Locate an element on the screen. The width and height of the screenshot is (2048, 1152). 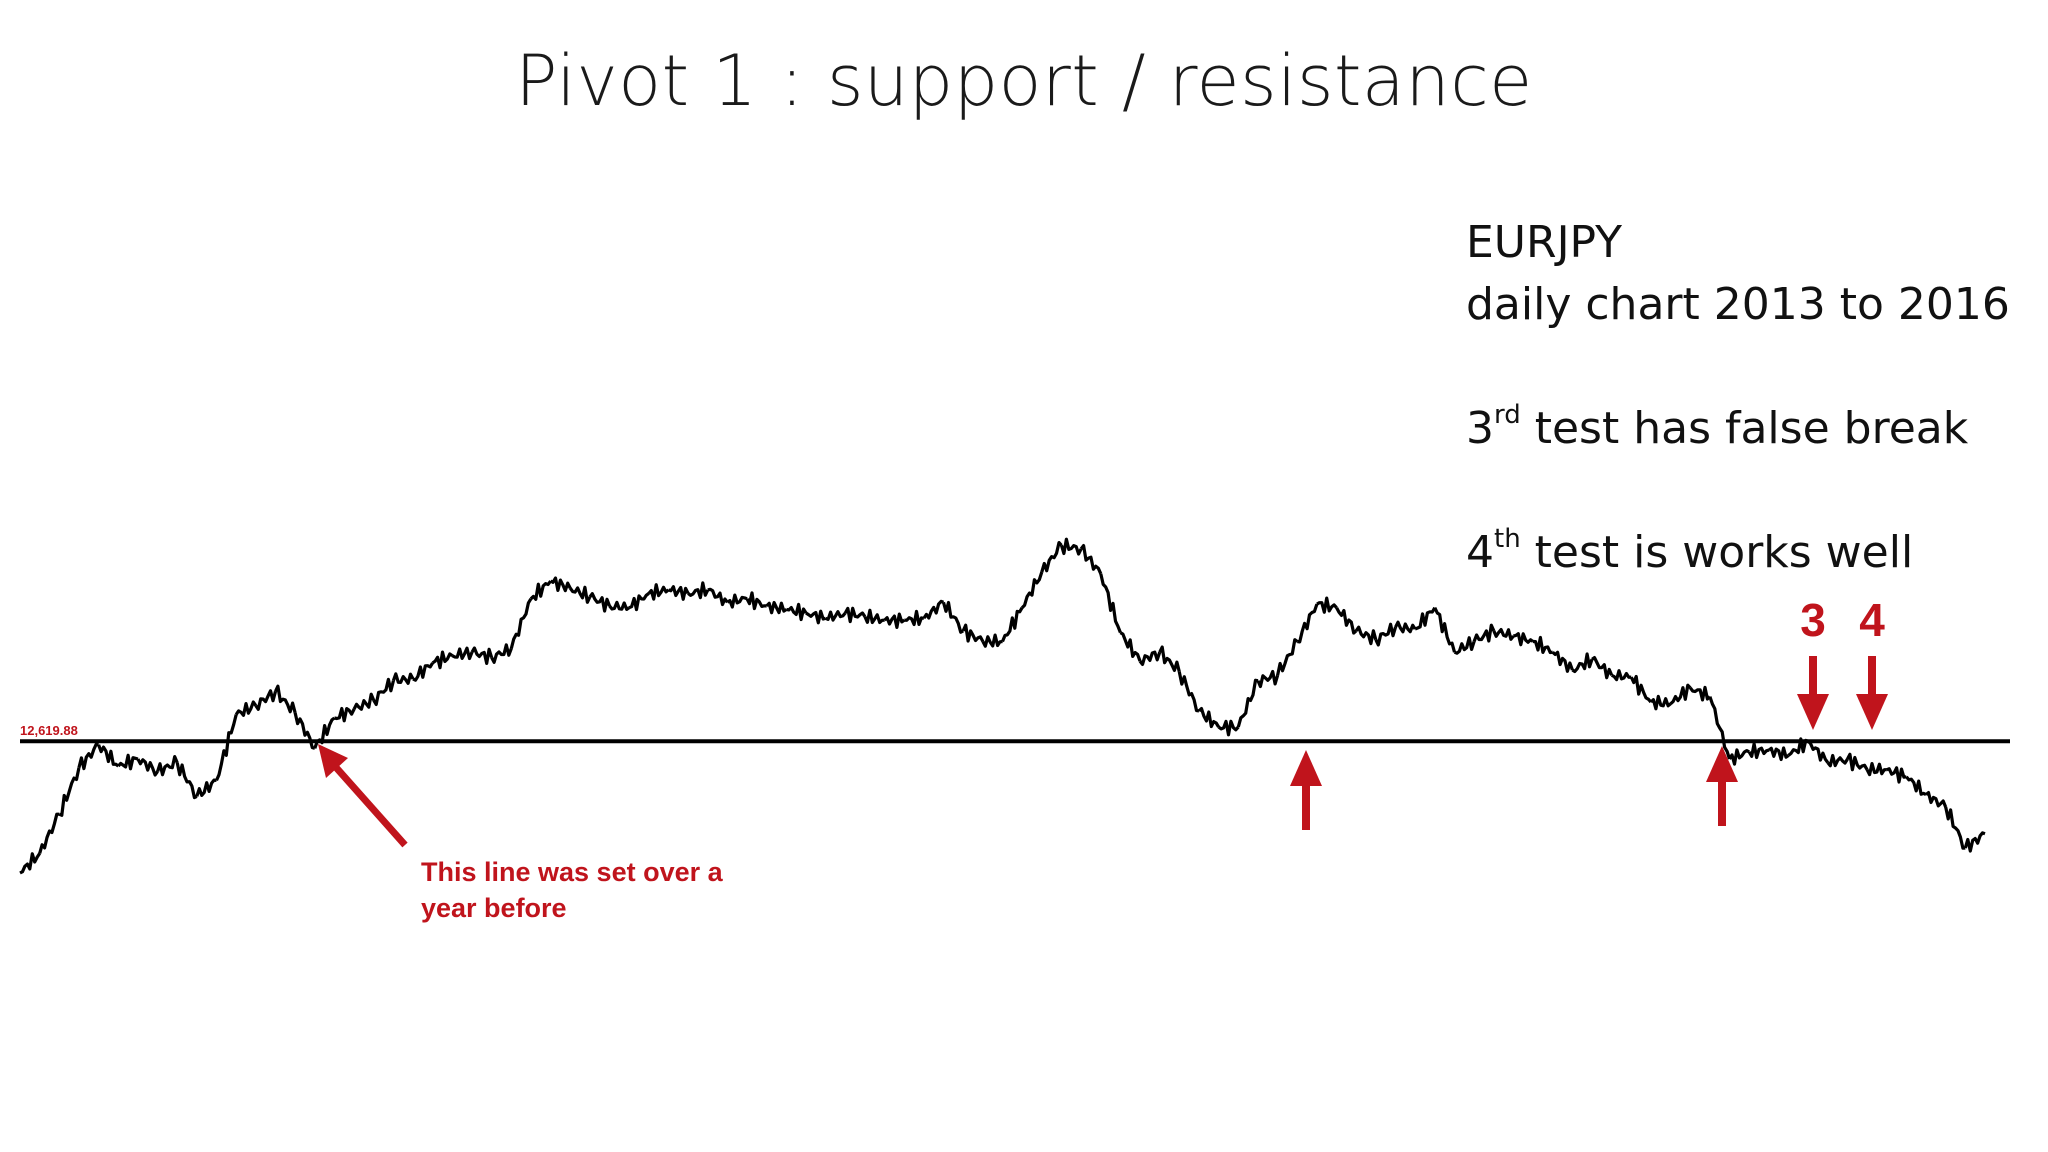
test4-note: 4th test is works well is located at coordinates (1738, 553).